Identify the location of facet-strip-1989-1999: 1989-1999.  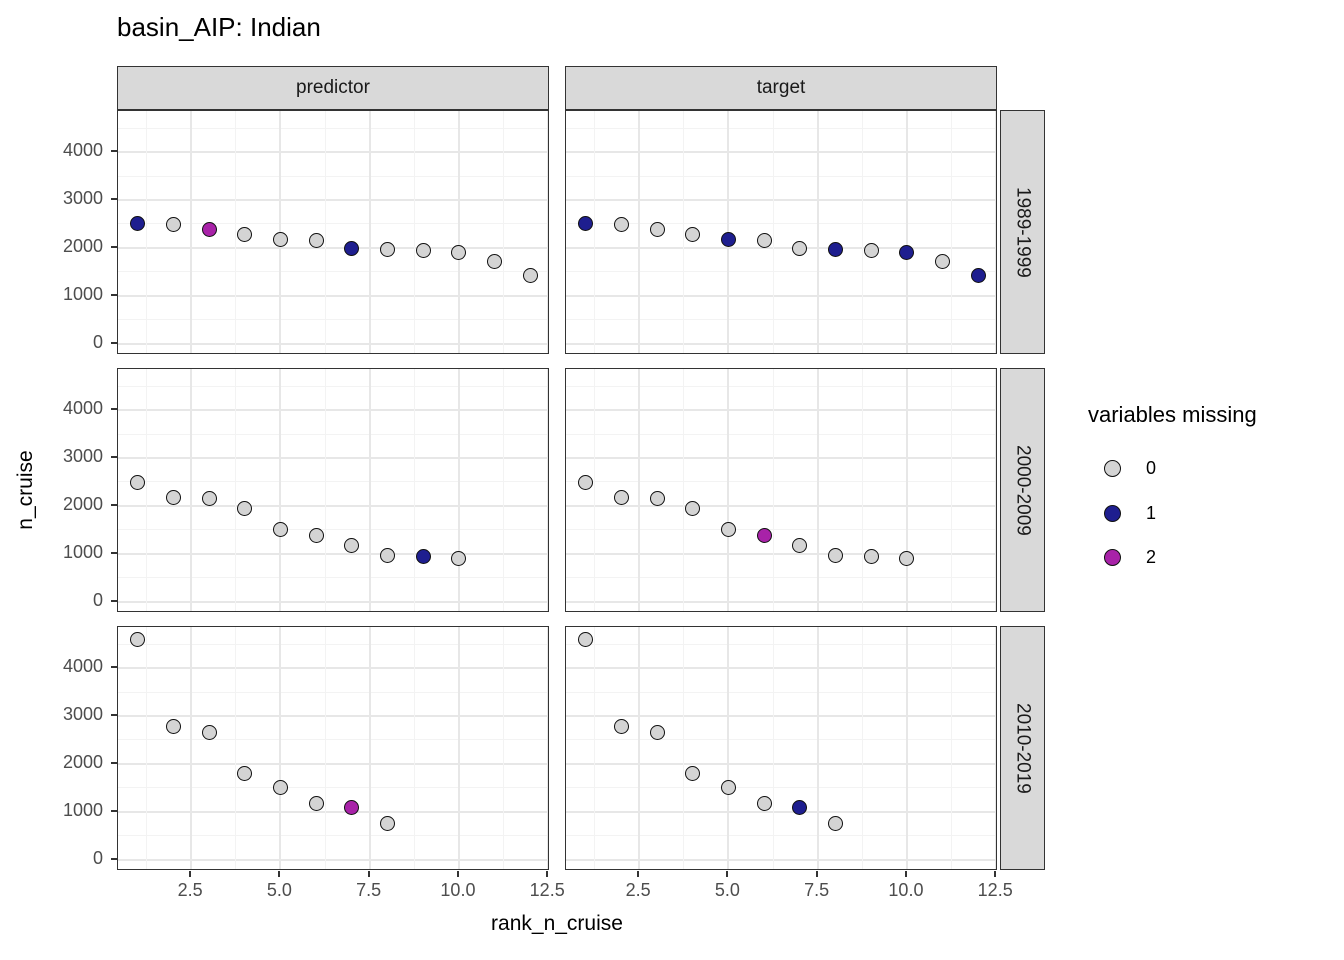
(1022, 232).